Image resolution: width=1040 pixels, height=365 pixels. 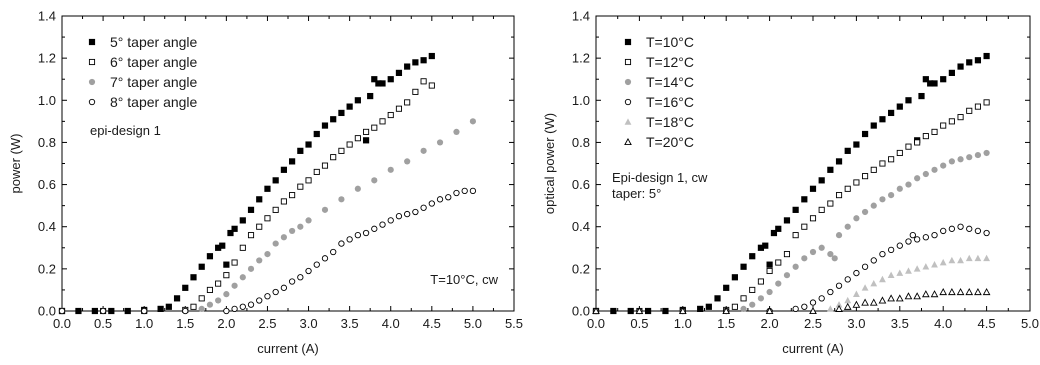 I want to click on y-tick-label: 1.2, so click(x=47, y=58).